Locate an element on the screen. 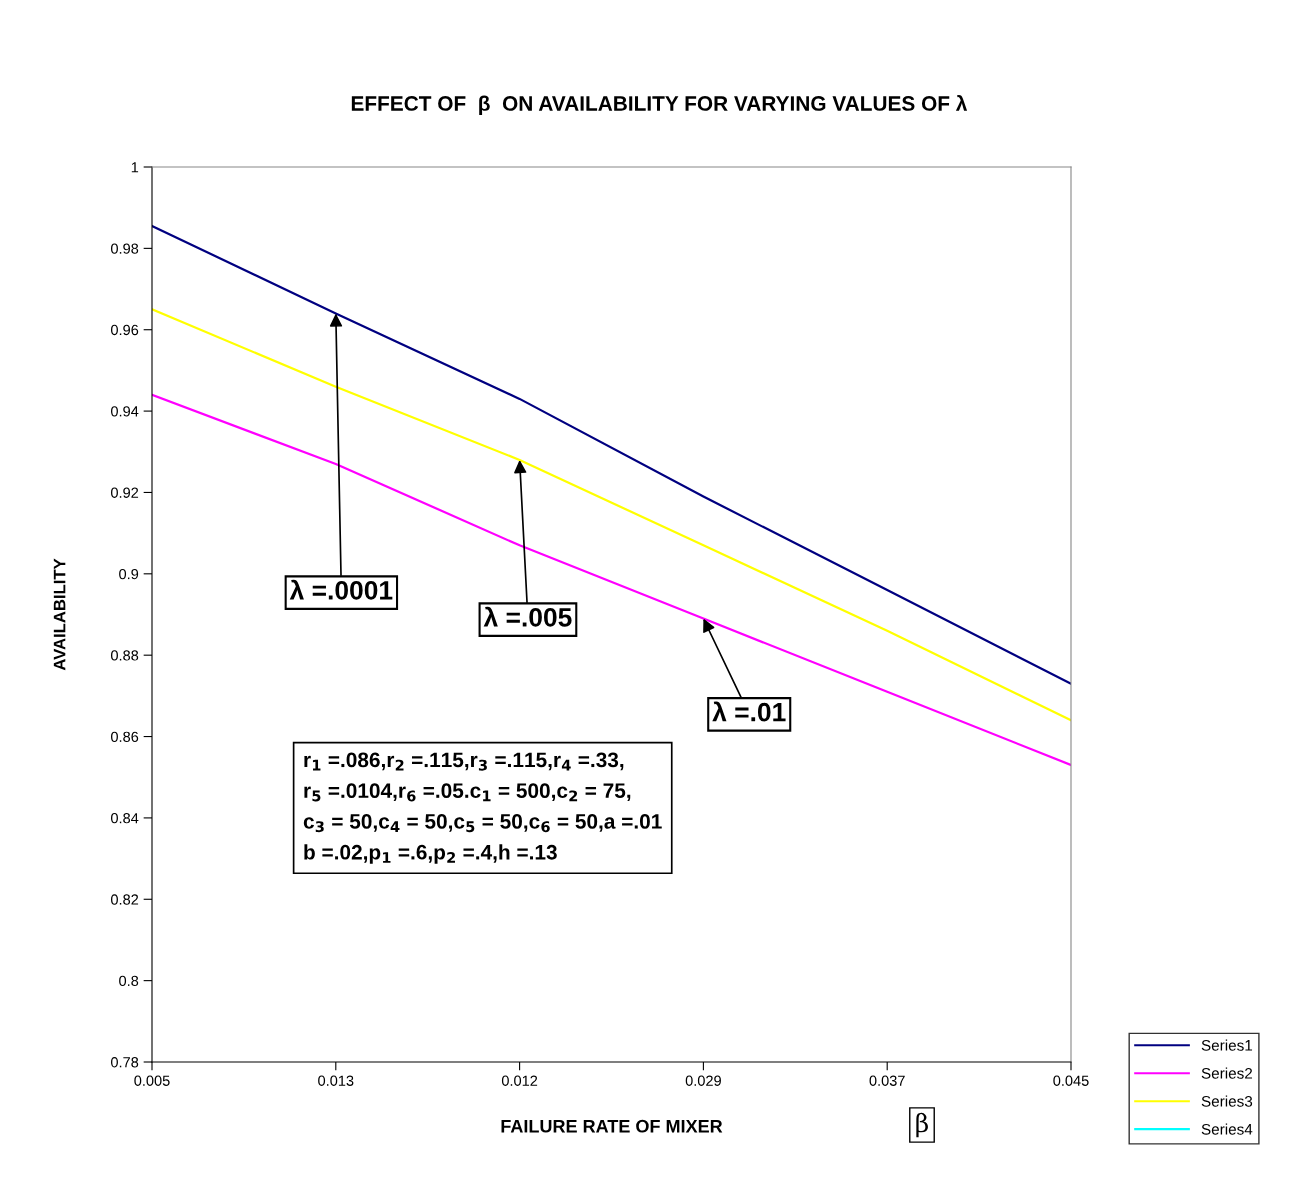 The width and height of the screenshot is (1292, 1194). legend-label: Series2 is located at coordinates (1227, 1073).